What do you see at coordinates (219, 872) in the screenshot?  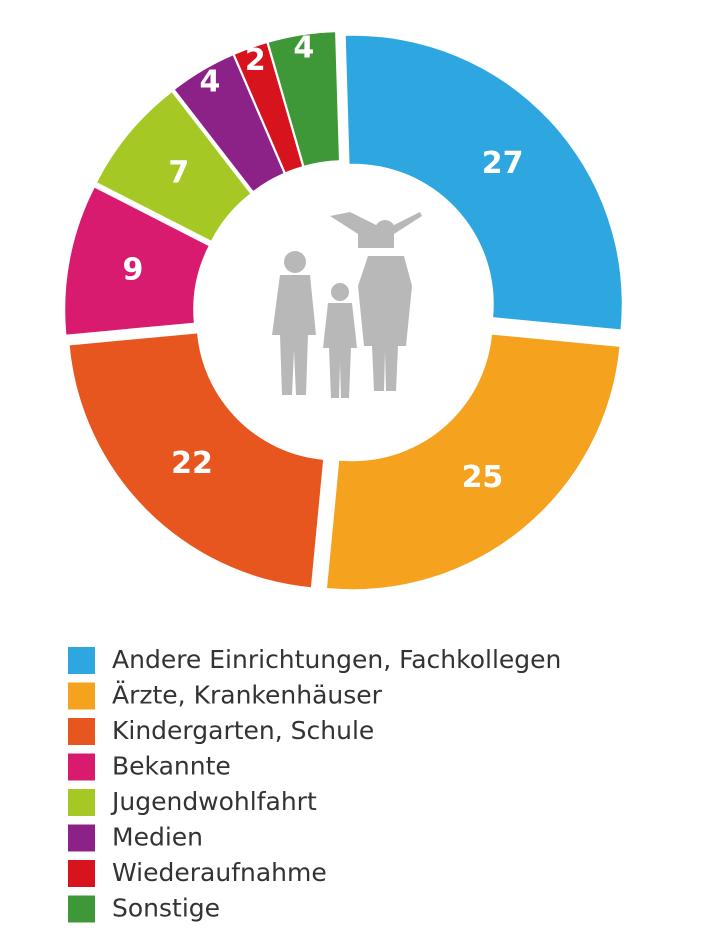 I see `legend-label: Wiederaufnahme` at bounding box center [219, 872].